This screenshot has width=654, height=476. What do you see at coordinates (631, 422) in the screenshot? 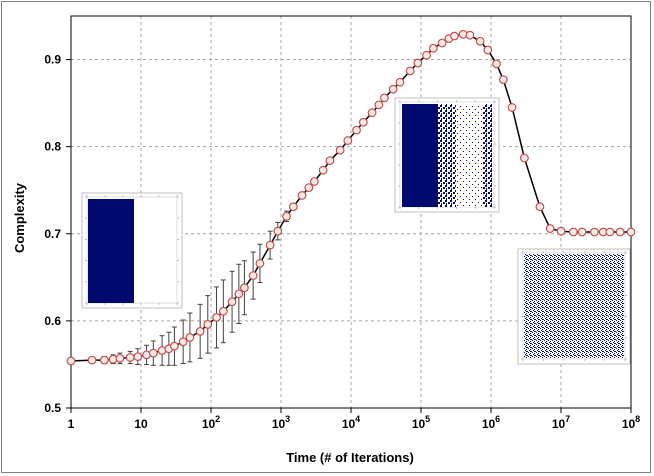
I see `x-tick-label: 10⁸` at bounding box center [631, 422].